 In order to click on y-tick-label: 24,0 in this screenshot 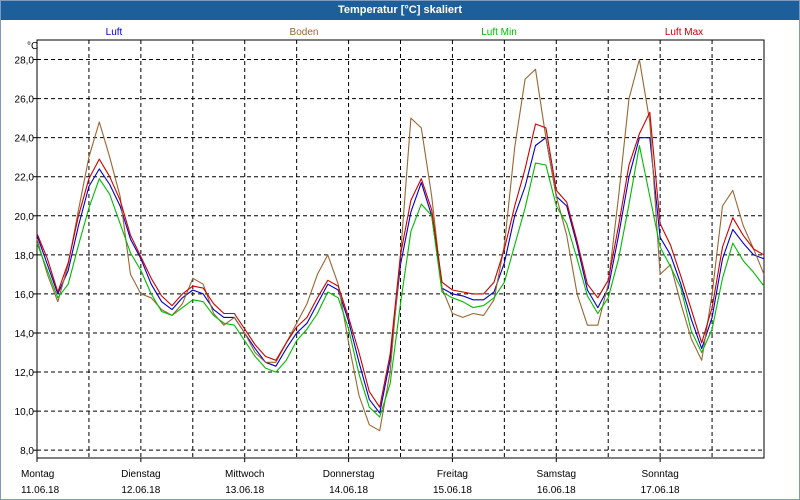, I will do `click(25, 139)`.